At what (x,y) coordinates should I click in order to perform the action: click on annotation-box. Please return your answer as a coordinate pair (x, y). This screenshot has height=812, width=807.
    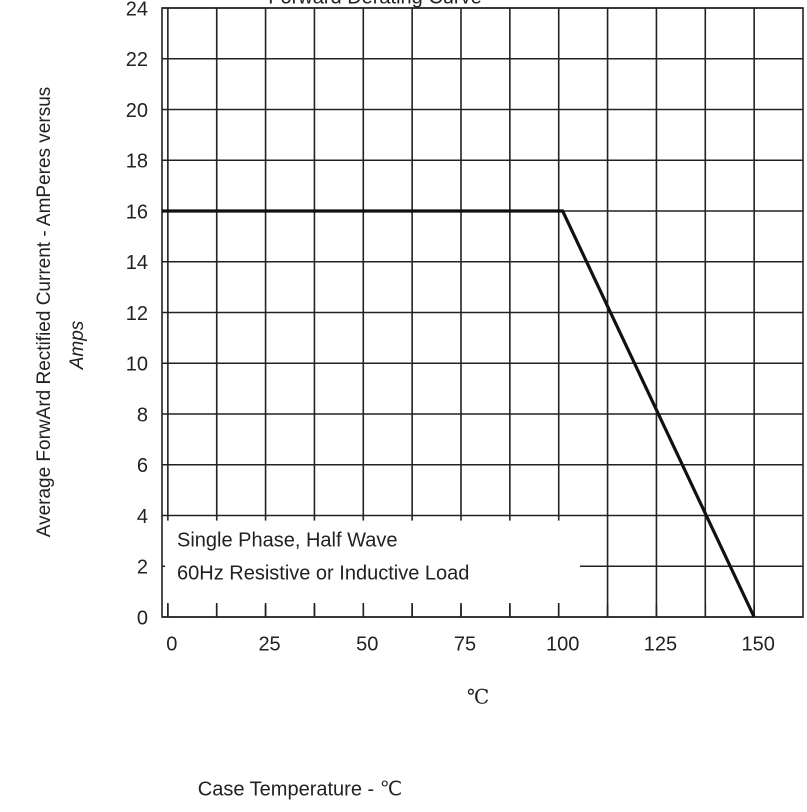
    Looking at the image, I should click on (372, 561).